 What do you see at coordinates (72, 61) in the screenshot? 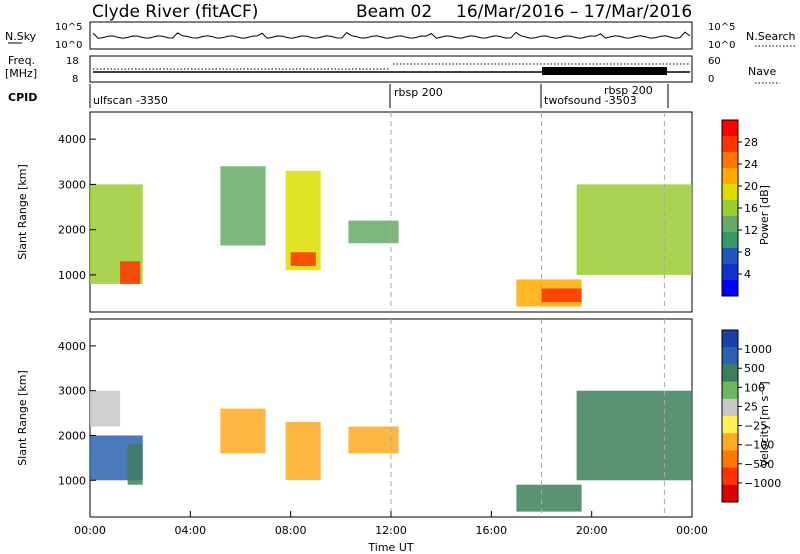
I see `freq-tick-top: 18` at bounding box center [72, 61].